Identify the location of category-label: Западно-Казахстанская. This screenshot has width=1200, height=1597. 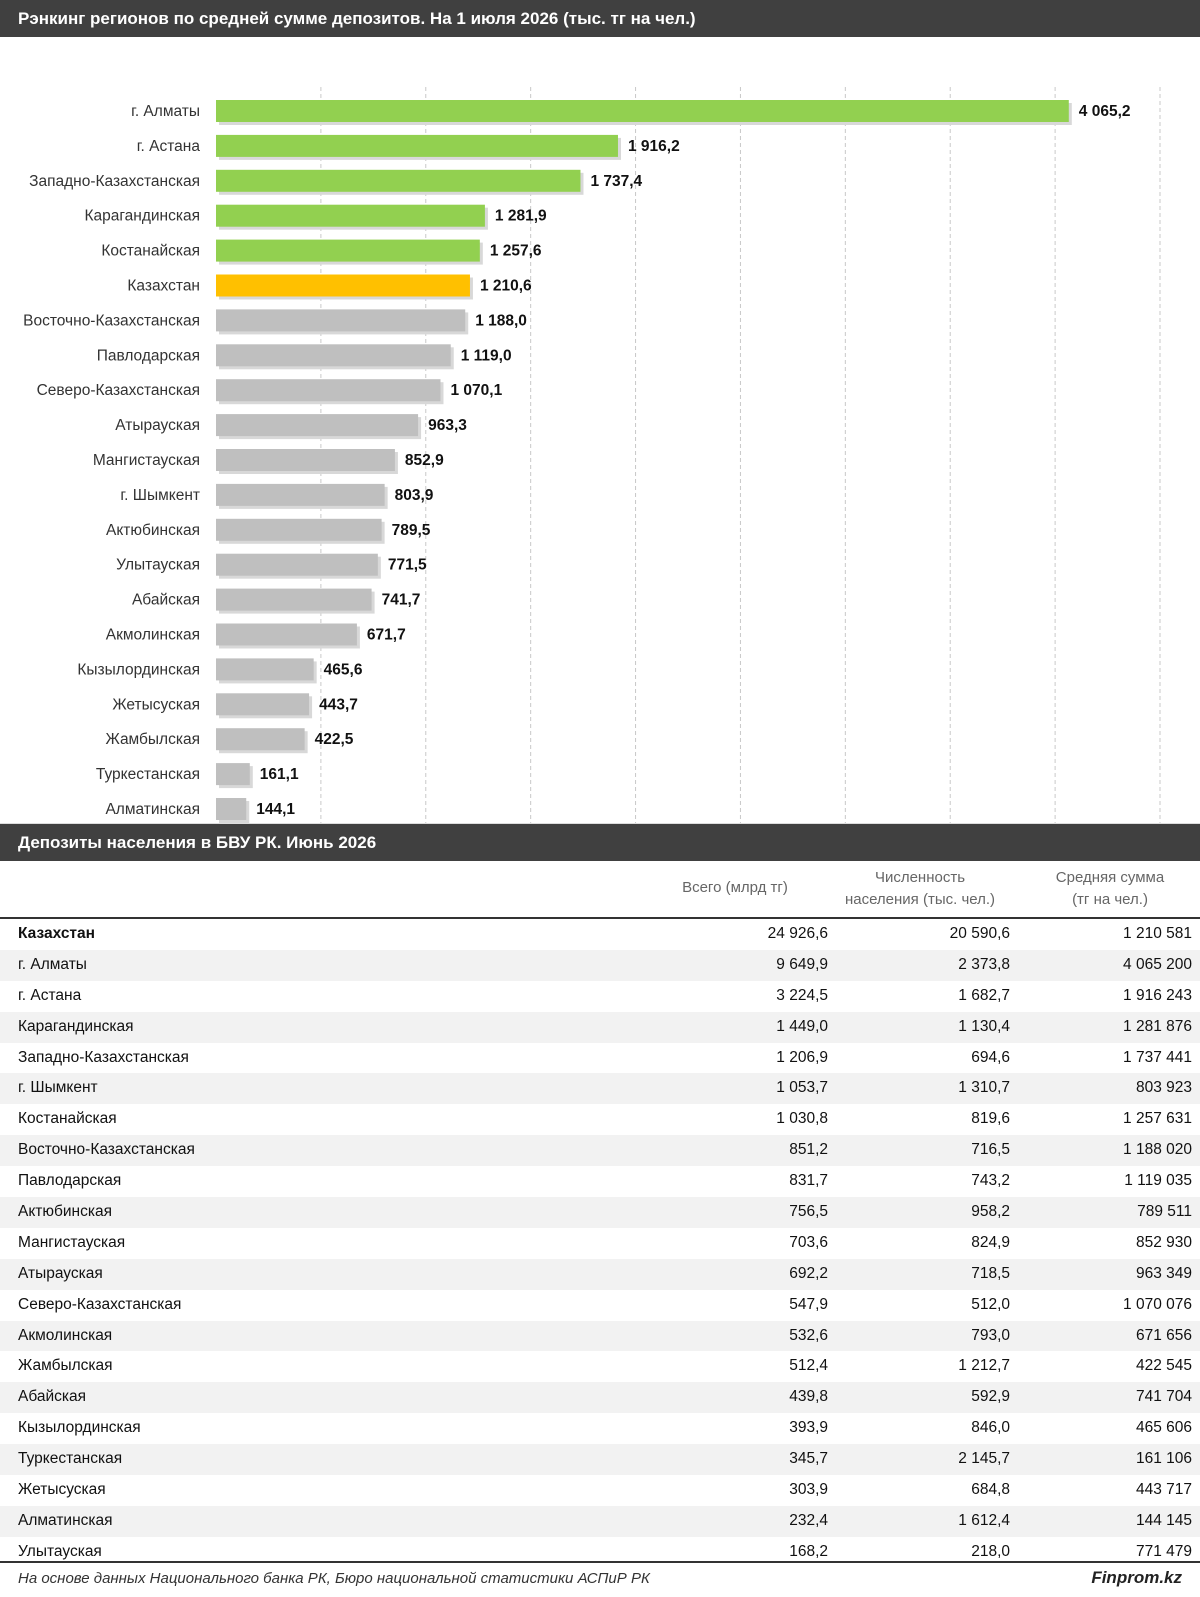
(114, 181).